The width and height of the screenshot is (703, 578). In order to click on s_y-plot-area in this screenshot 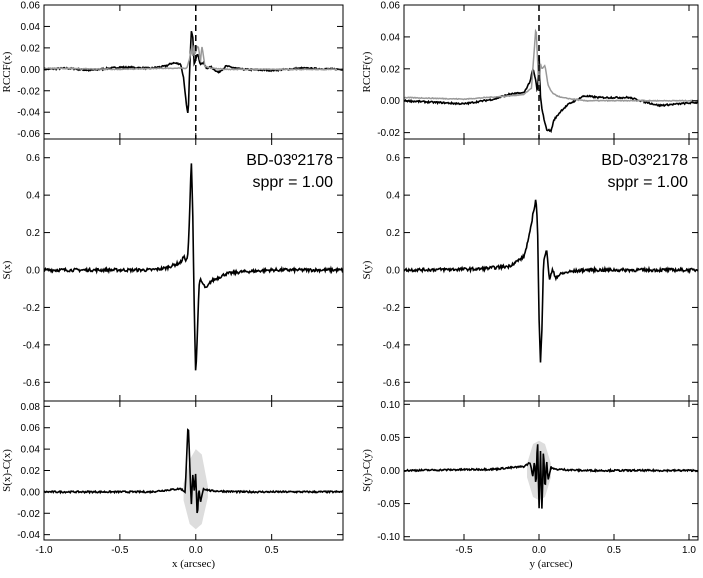, I will do `click(551, 281)`.